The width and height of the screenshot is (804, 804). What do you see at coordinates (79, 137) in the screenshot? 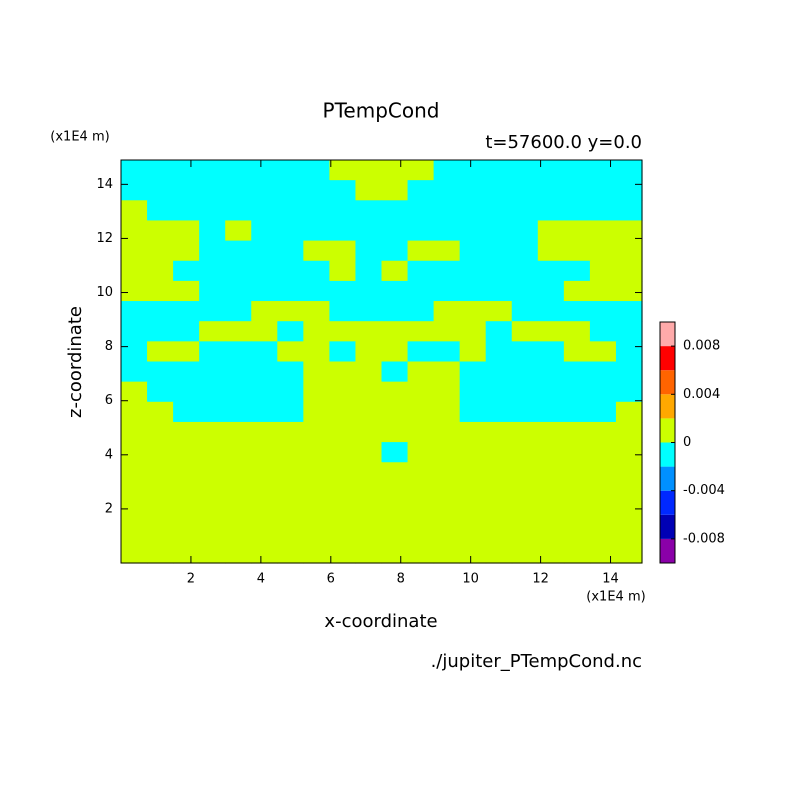
I see `y-unit: (x1E4 m)` at bounding box center [79, 137].